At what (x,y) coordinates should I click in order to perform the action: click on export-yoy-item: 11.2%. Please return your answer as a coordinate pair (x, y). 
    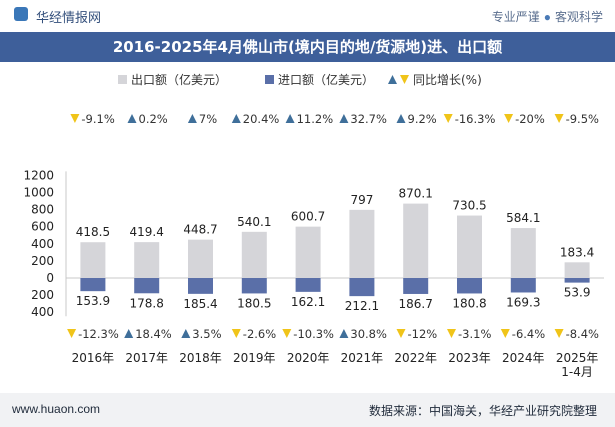
    Looking at the image, I should click on (309, 119).